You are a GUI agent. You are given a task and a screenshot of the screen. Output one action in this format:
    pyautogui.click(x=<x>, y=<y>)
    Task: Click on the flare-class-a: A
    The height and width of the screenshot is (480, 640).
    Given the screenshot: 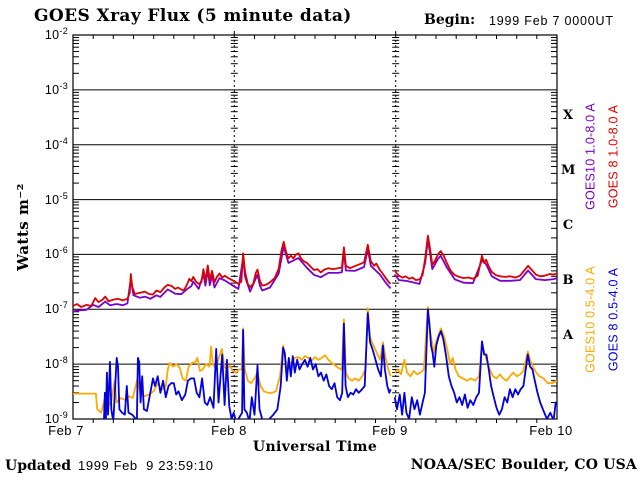 What is the action you would take?
    pyautogui.click(x=568, y=335)
    